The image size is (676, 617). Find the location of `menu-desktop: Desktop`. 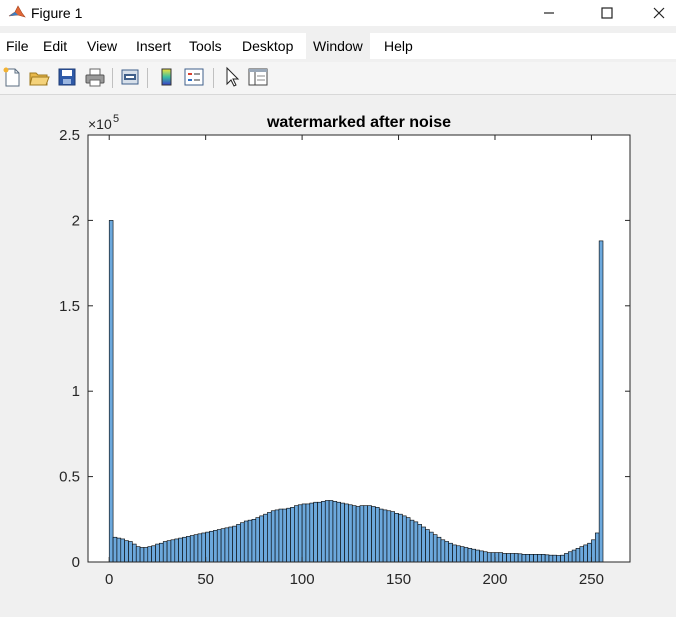

menu-desktop: Desktop is located at coordinates (268, 46).